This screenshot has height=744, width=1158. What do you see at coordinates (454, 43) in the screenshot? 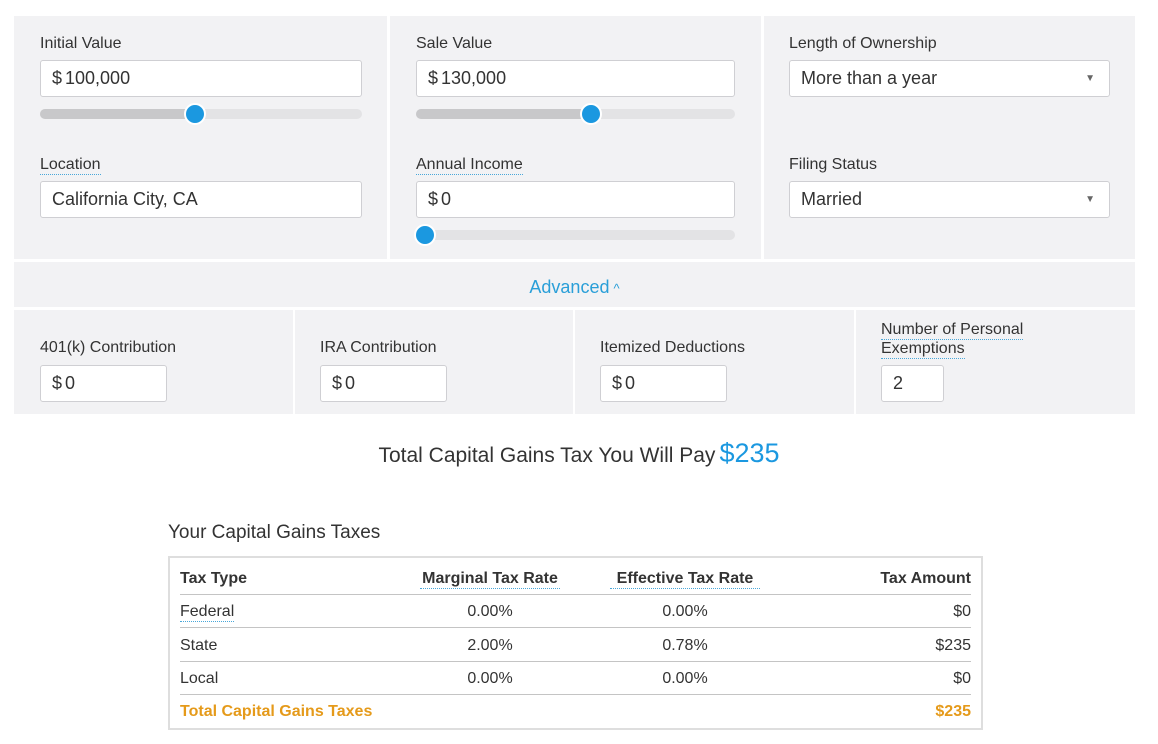
I see `sale-value-label: Sale Value` at bounding box center [454, 43].